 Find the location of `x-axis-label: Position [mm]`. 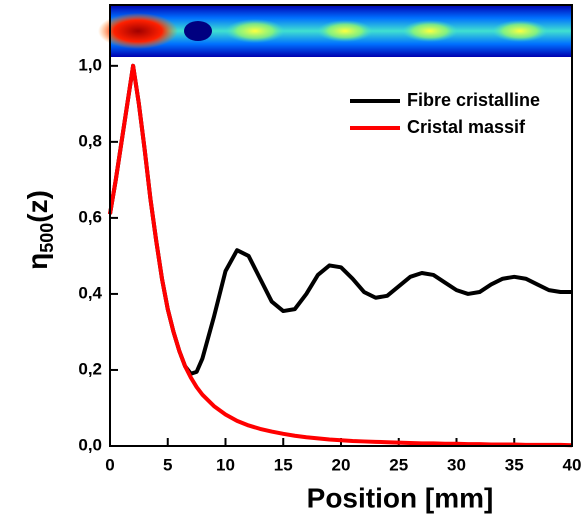

x-axis-label: Position [mm] is located at coordinates (400, 497).